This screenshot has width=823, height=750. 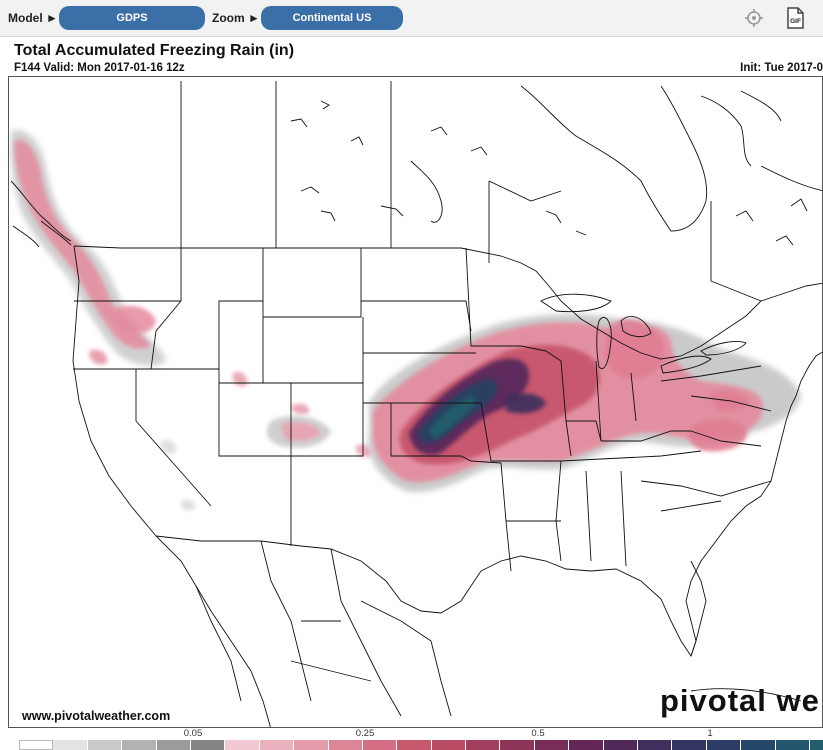 I want to click on colorbar, so click(x=421, y=745).